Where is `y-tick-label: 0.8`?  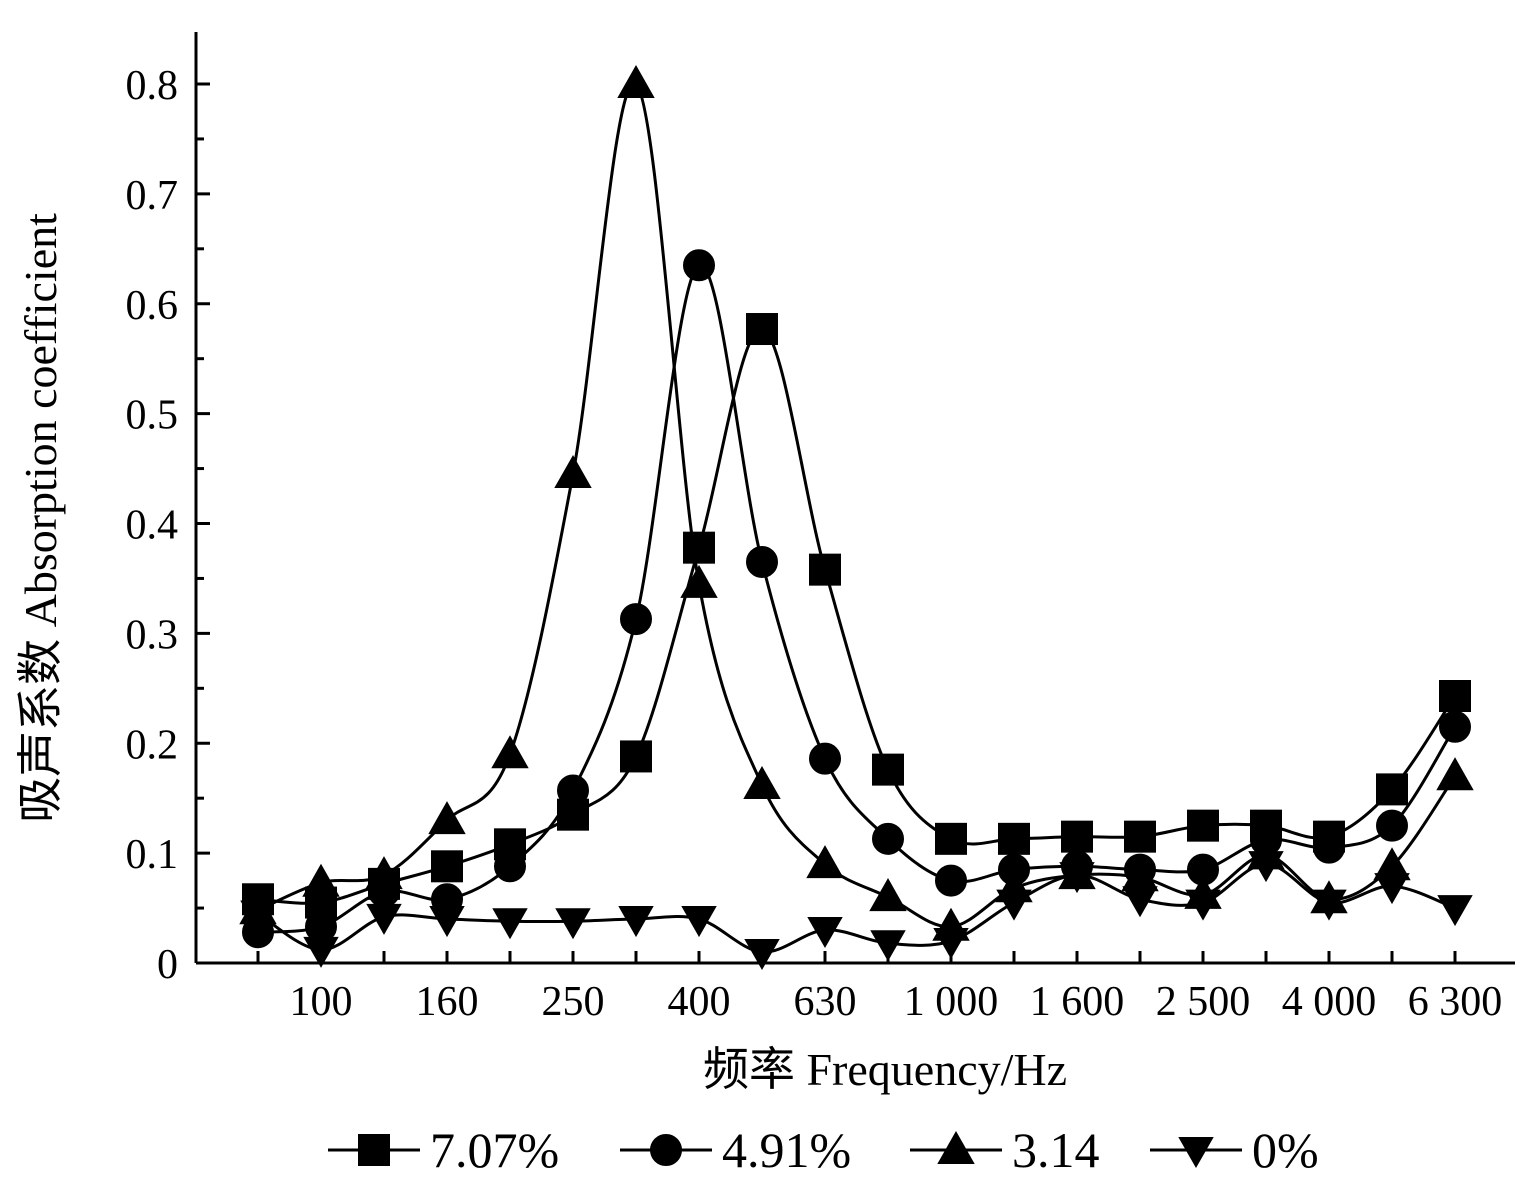
y-tick-label: 0.8 is located at coordinates (152, 86).